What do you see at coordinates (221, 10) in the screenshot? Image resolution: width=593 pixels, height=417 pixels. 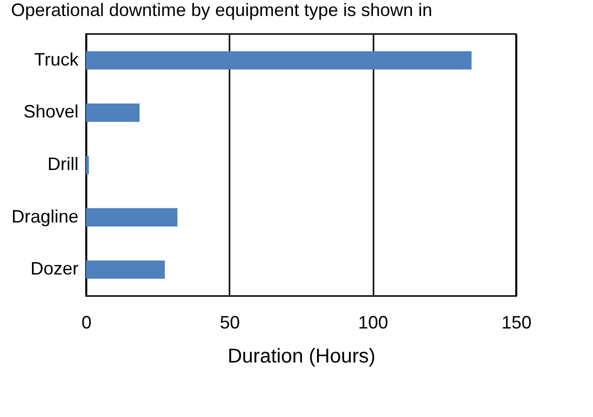 I see `chart-title: Operational downtime by equipment type is shown in` at bounding box center [221, 10].